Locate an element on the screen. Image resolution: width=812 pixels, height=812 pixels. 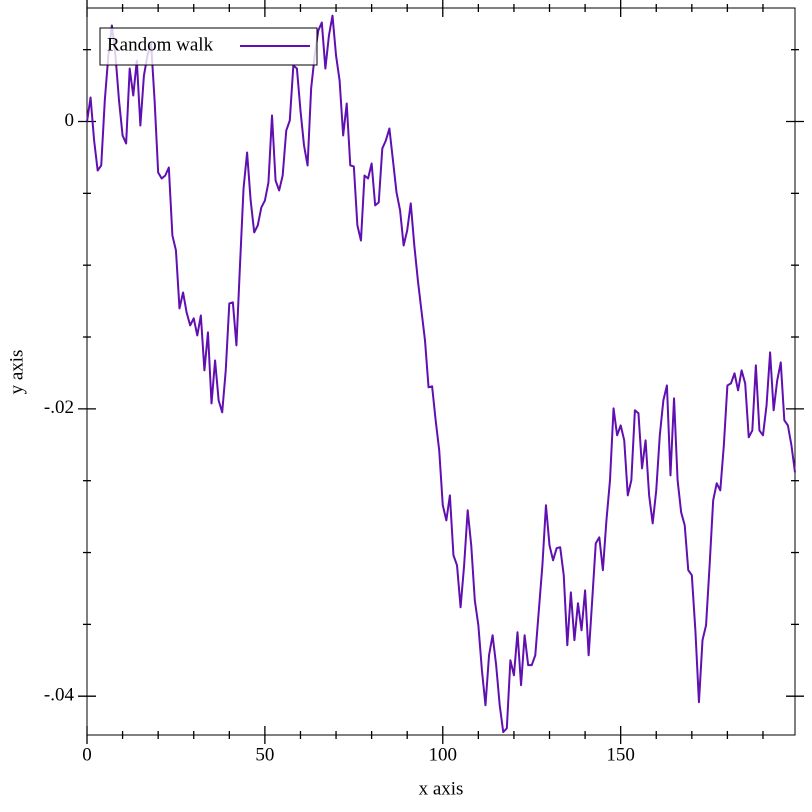
legend: Random walk is located at coordinates (208, 46).